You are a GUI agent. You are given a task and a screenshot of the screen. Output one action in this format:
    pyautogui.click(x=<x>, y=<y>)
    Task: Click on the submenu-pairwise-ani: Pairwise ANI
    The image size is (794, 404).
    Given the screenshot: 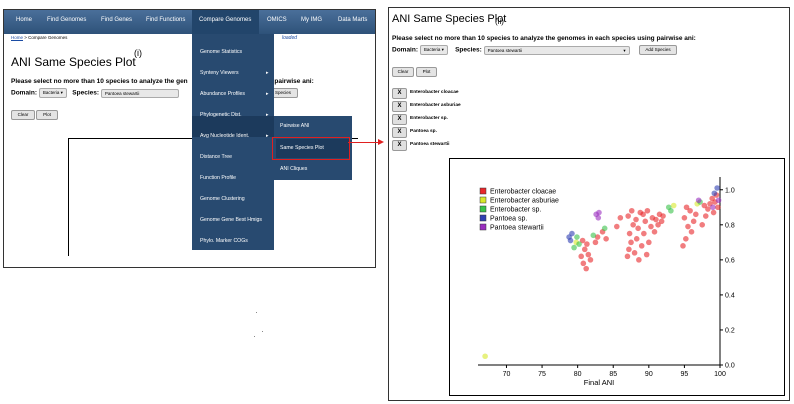 What is the action you would take?
    pyautogui.click(x=295, y=126)
    